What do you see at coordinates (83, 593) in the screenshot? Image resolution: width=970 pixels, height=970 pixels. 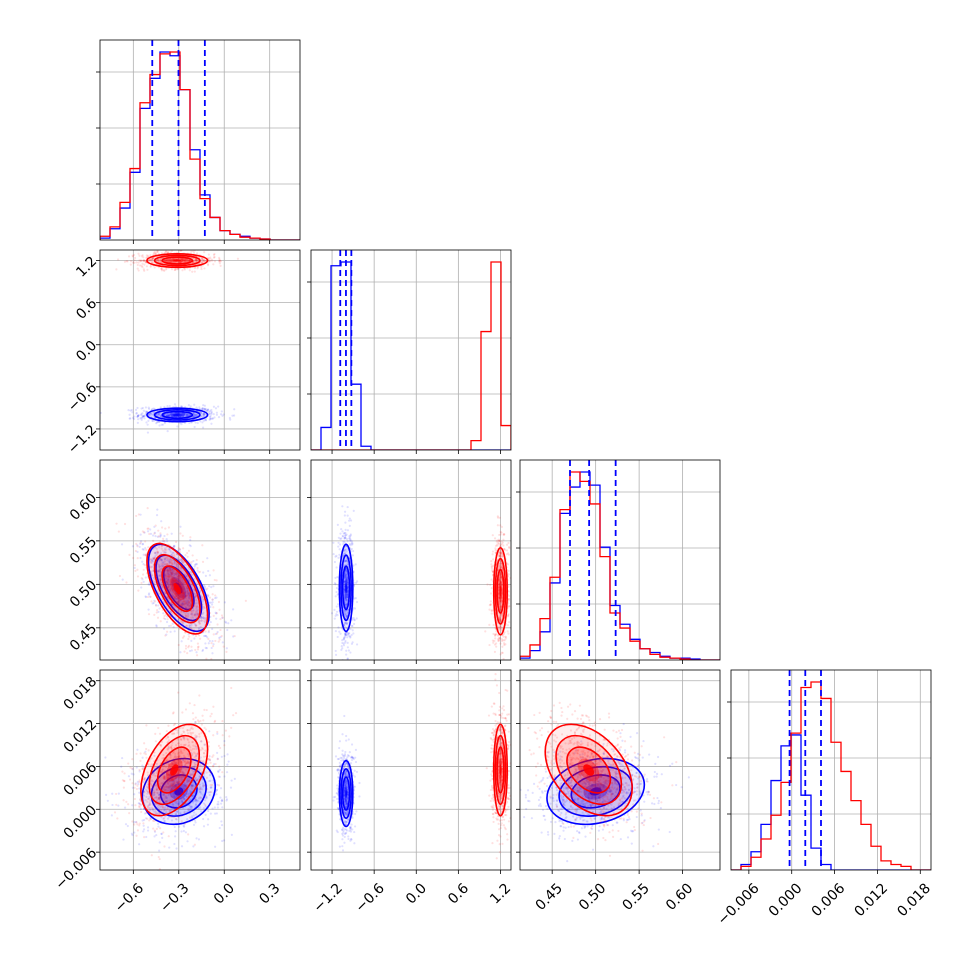 I see `y-tick-label: 0.50` at bounding box center [83, 593].